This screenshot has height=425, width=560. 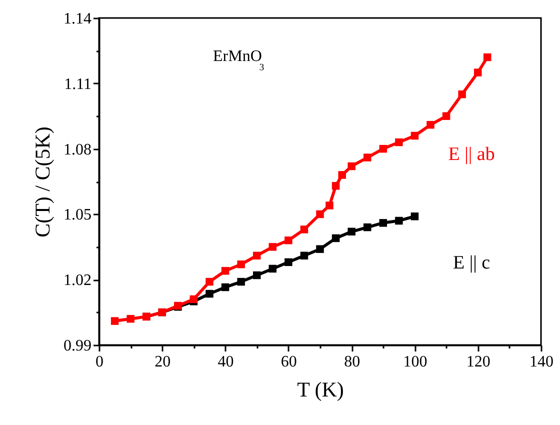 I want to click on y-axis-title: C(T) / C(5K), so click(x=42, y=182).